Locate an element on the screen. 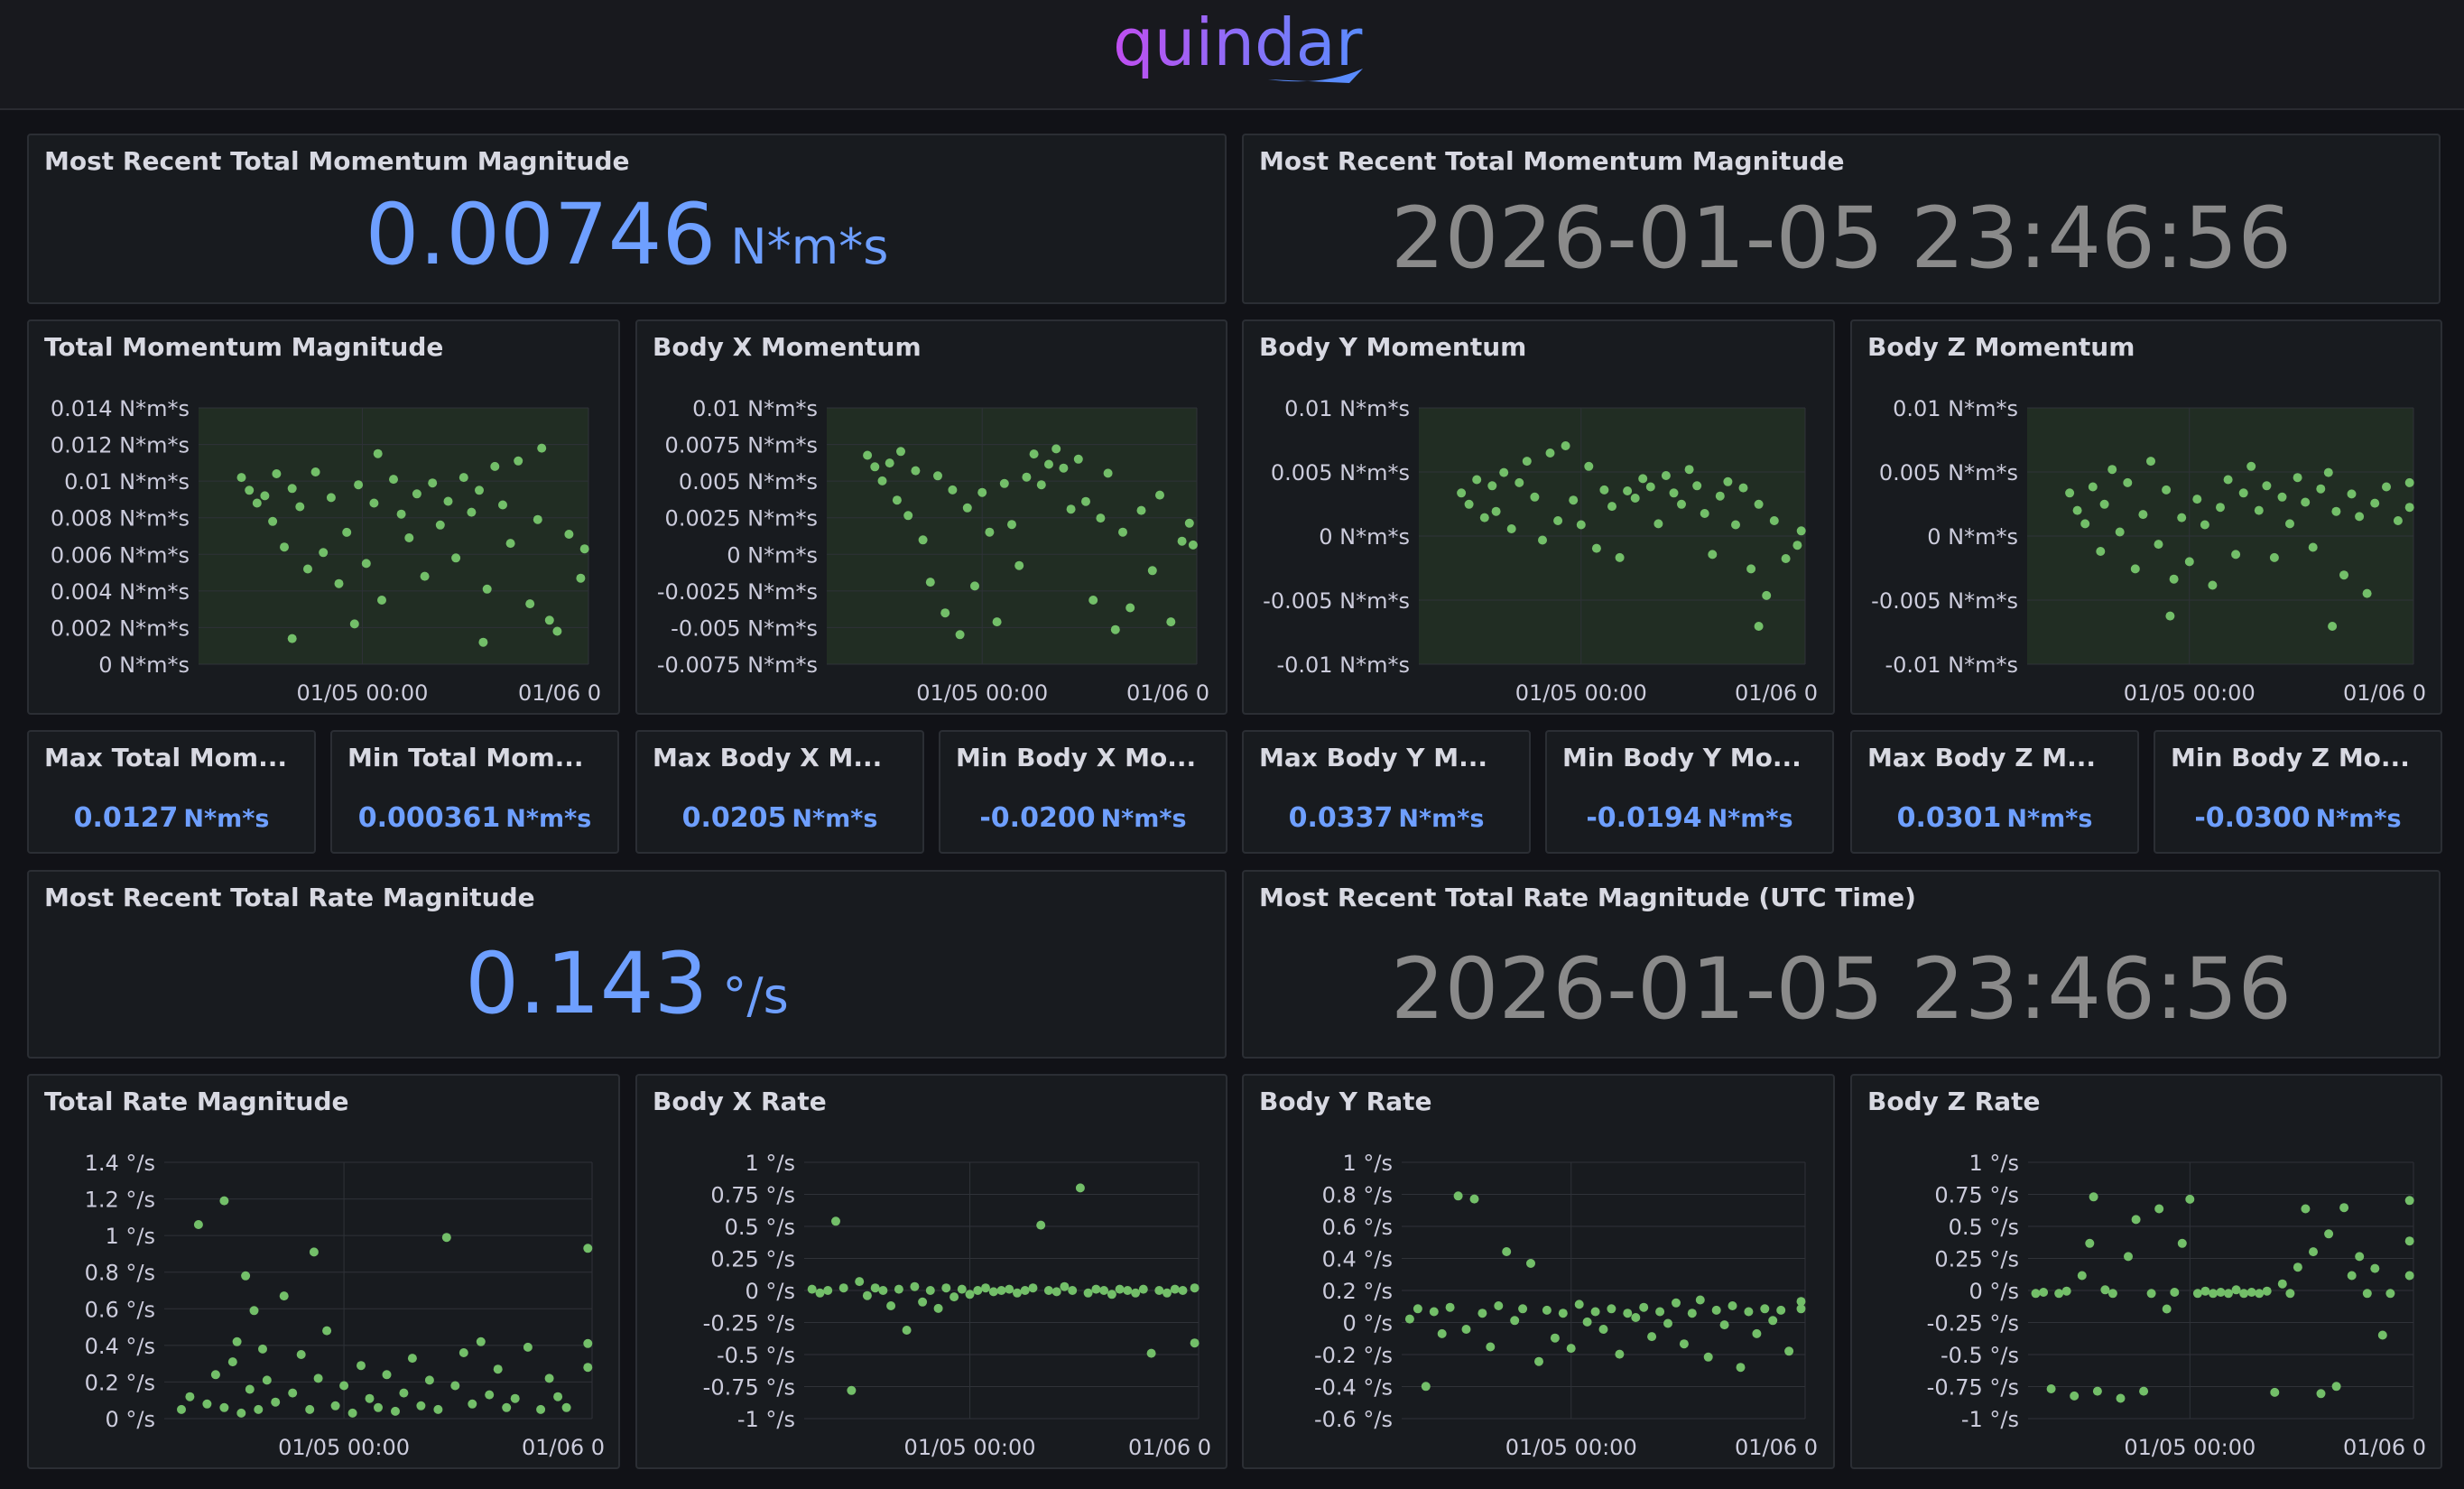 Image resolution: width=2464 pixels, height=1489 pixels. panel-title: Body Z Rate is located at coordinates (1954, 1101).